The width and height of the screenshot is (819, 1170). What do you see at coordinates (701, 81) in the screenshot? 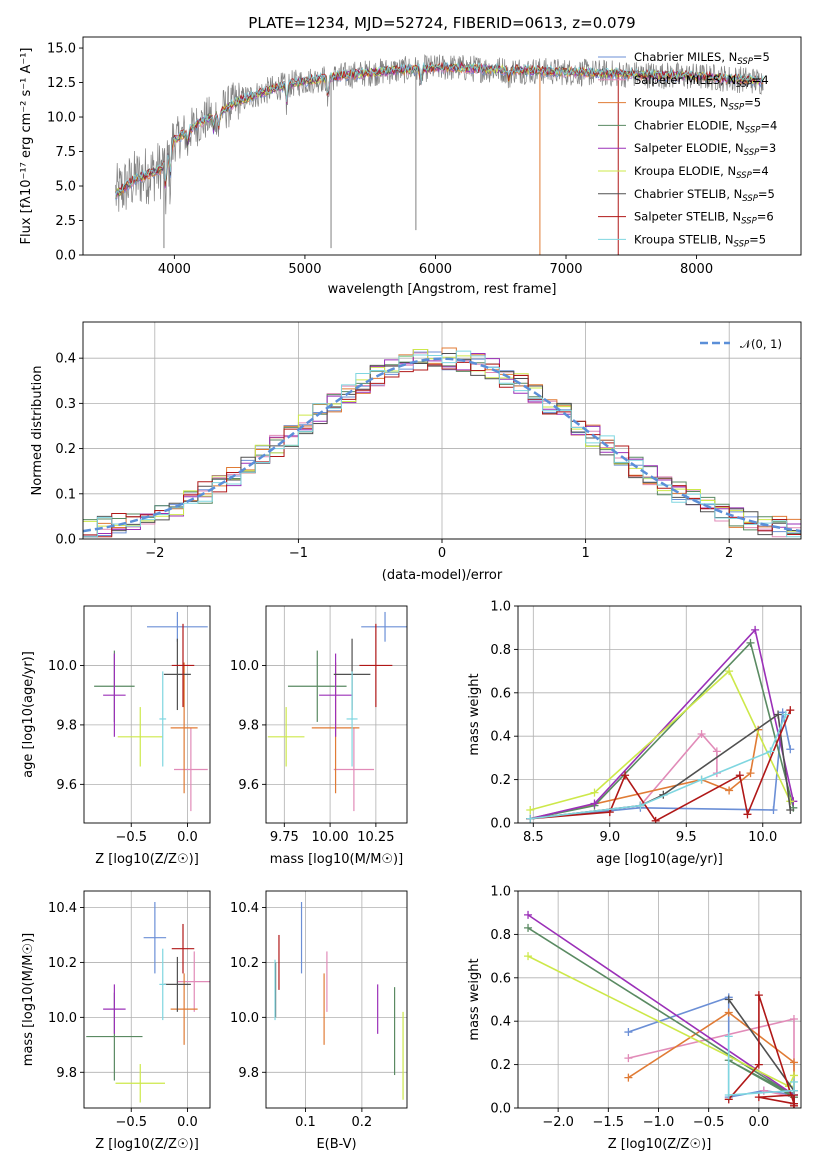
I see `legend-label: Salpeter MILES, NSSP=4` at bounding box center [701, 81].